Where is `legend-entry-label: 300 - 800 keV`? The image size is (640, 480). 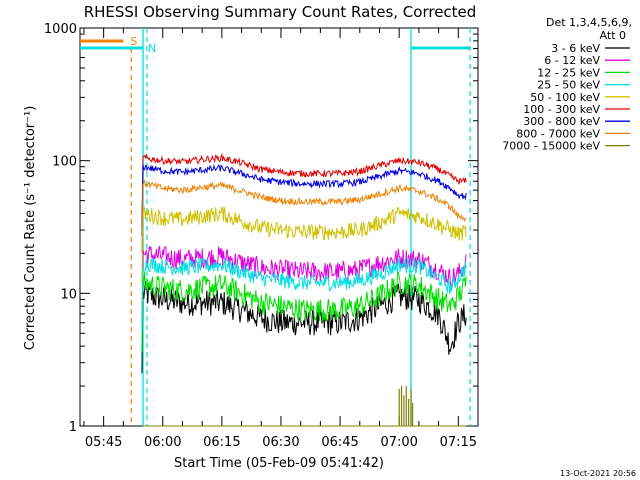 legend-entry-label: 300 - 800 keV is located at coordinates (561, 121).